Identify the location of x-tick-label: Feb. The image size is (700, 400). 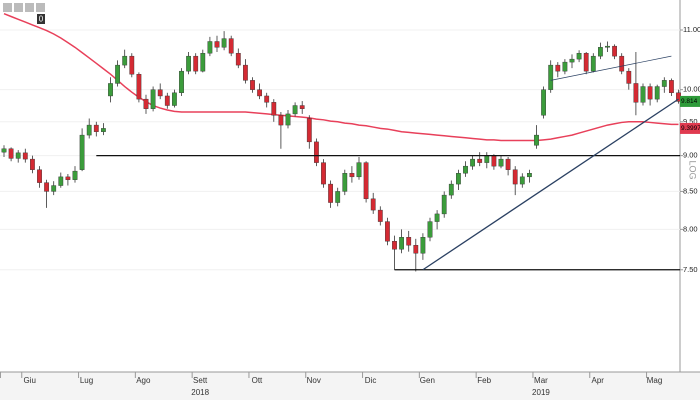
(484, 380).